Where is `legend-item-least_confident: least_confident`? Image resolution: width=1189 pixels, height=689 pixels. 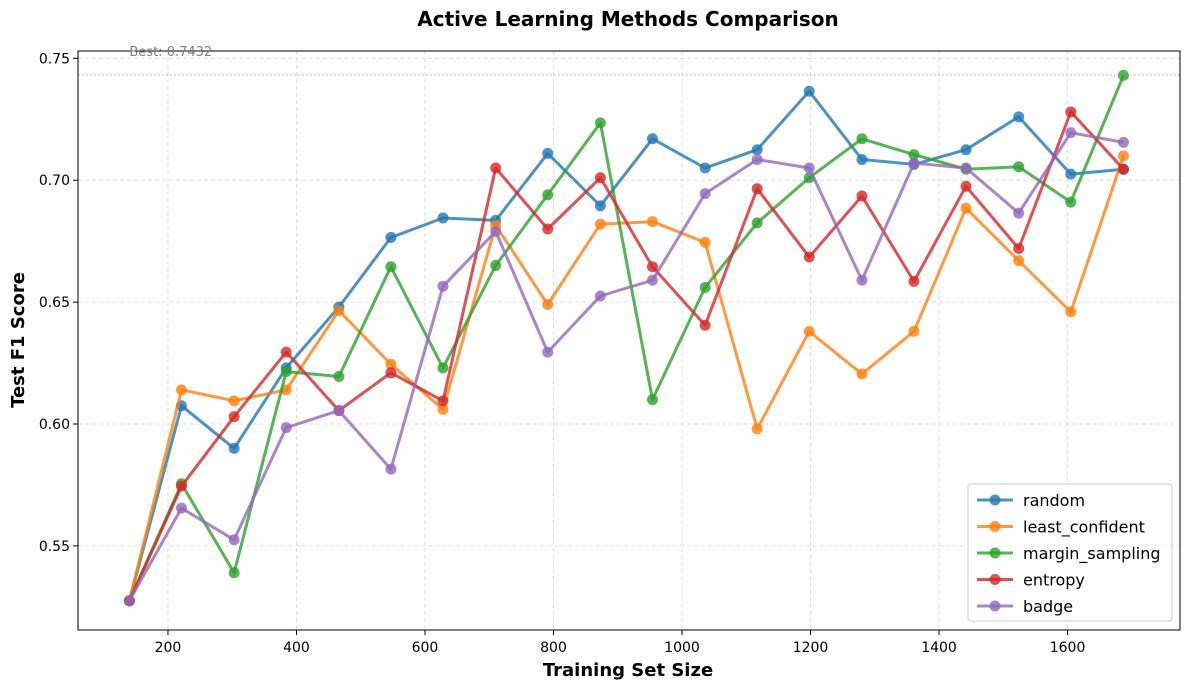
legend-item-least_confident: least_confident is located at coordinates (1061, 528).